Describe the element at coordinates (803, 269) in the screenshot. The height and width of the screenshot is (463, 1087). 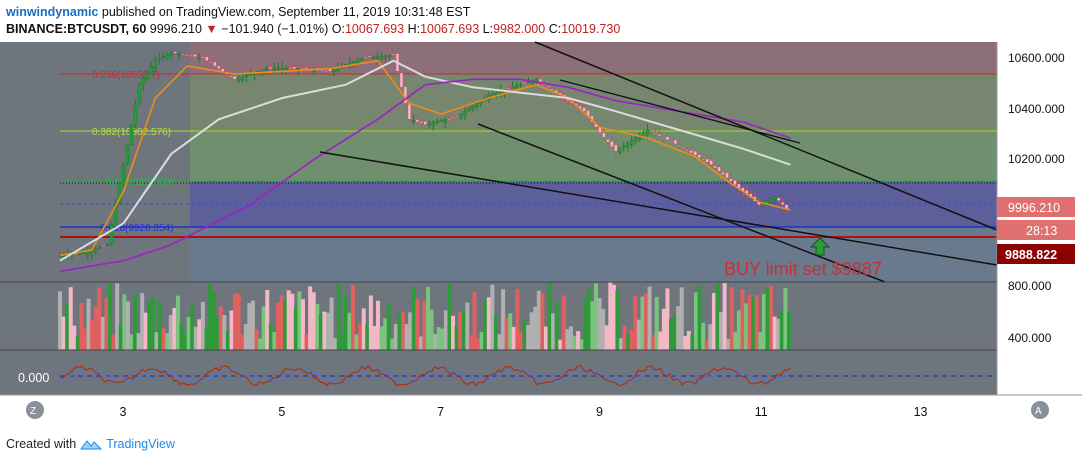
I see `buy-annotation: BUY limit set $9887` at that location.